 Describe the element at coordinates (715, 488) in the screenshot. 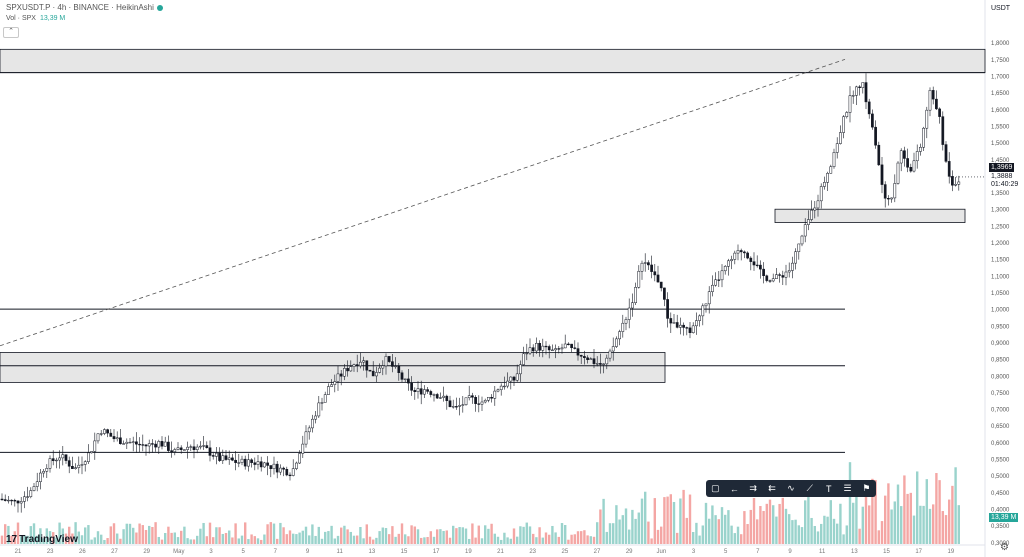

I see `rectangle-icon: ▢` at that location.